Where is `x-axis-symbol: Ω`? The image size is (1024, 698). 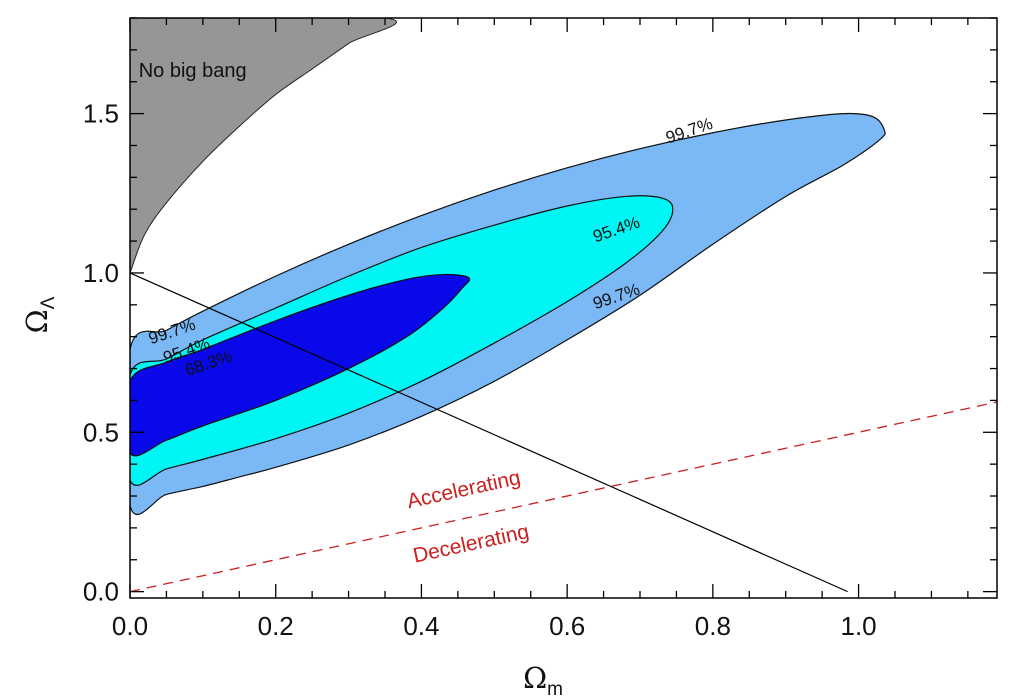 x-axis-symbol: Ω is located at coordinates (535, 678).